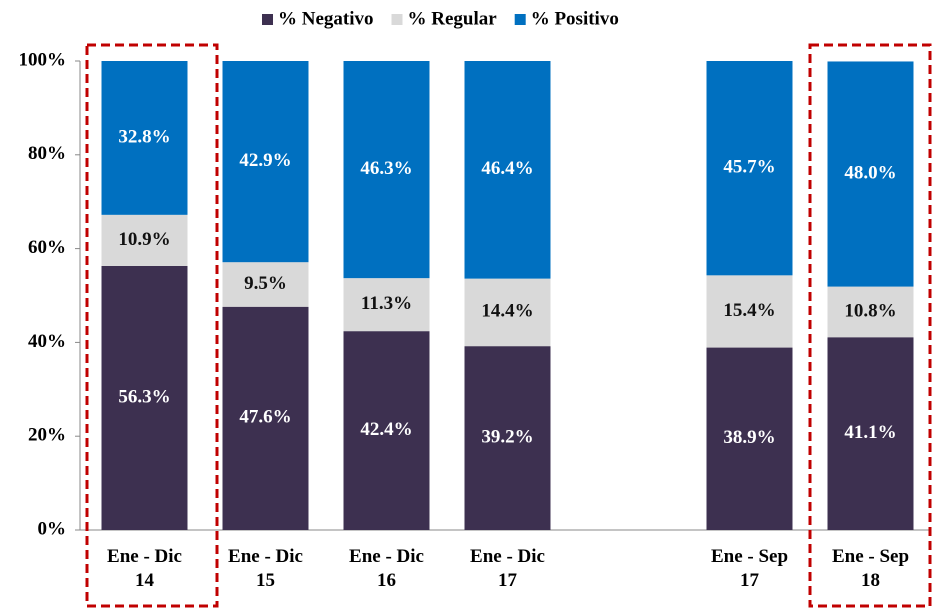 The height and width of the screenshot is (610, 932). I want to click on y-tick-label: 100%, so click(43, 59).